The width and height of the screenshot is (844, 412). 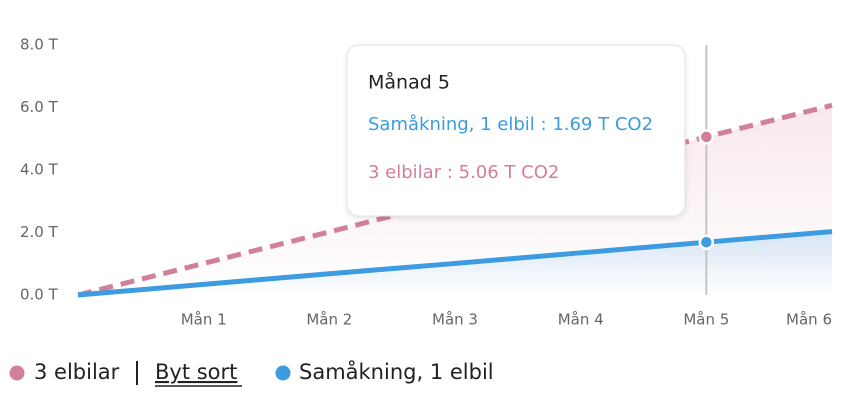 What do you see at coordinates (581, 320) in the screenshot?
I see `x-tick-label: Mån 4` at bounding box center [581, 320].